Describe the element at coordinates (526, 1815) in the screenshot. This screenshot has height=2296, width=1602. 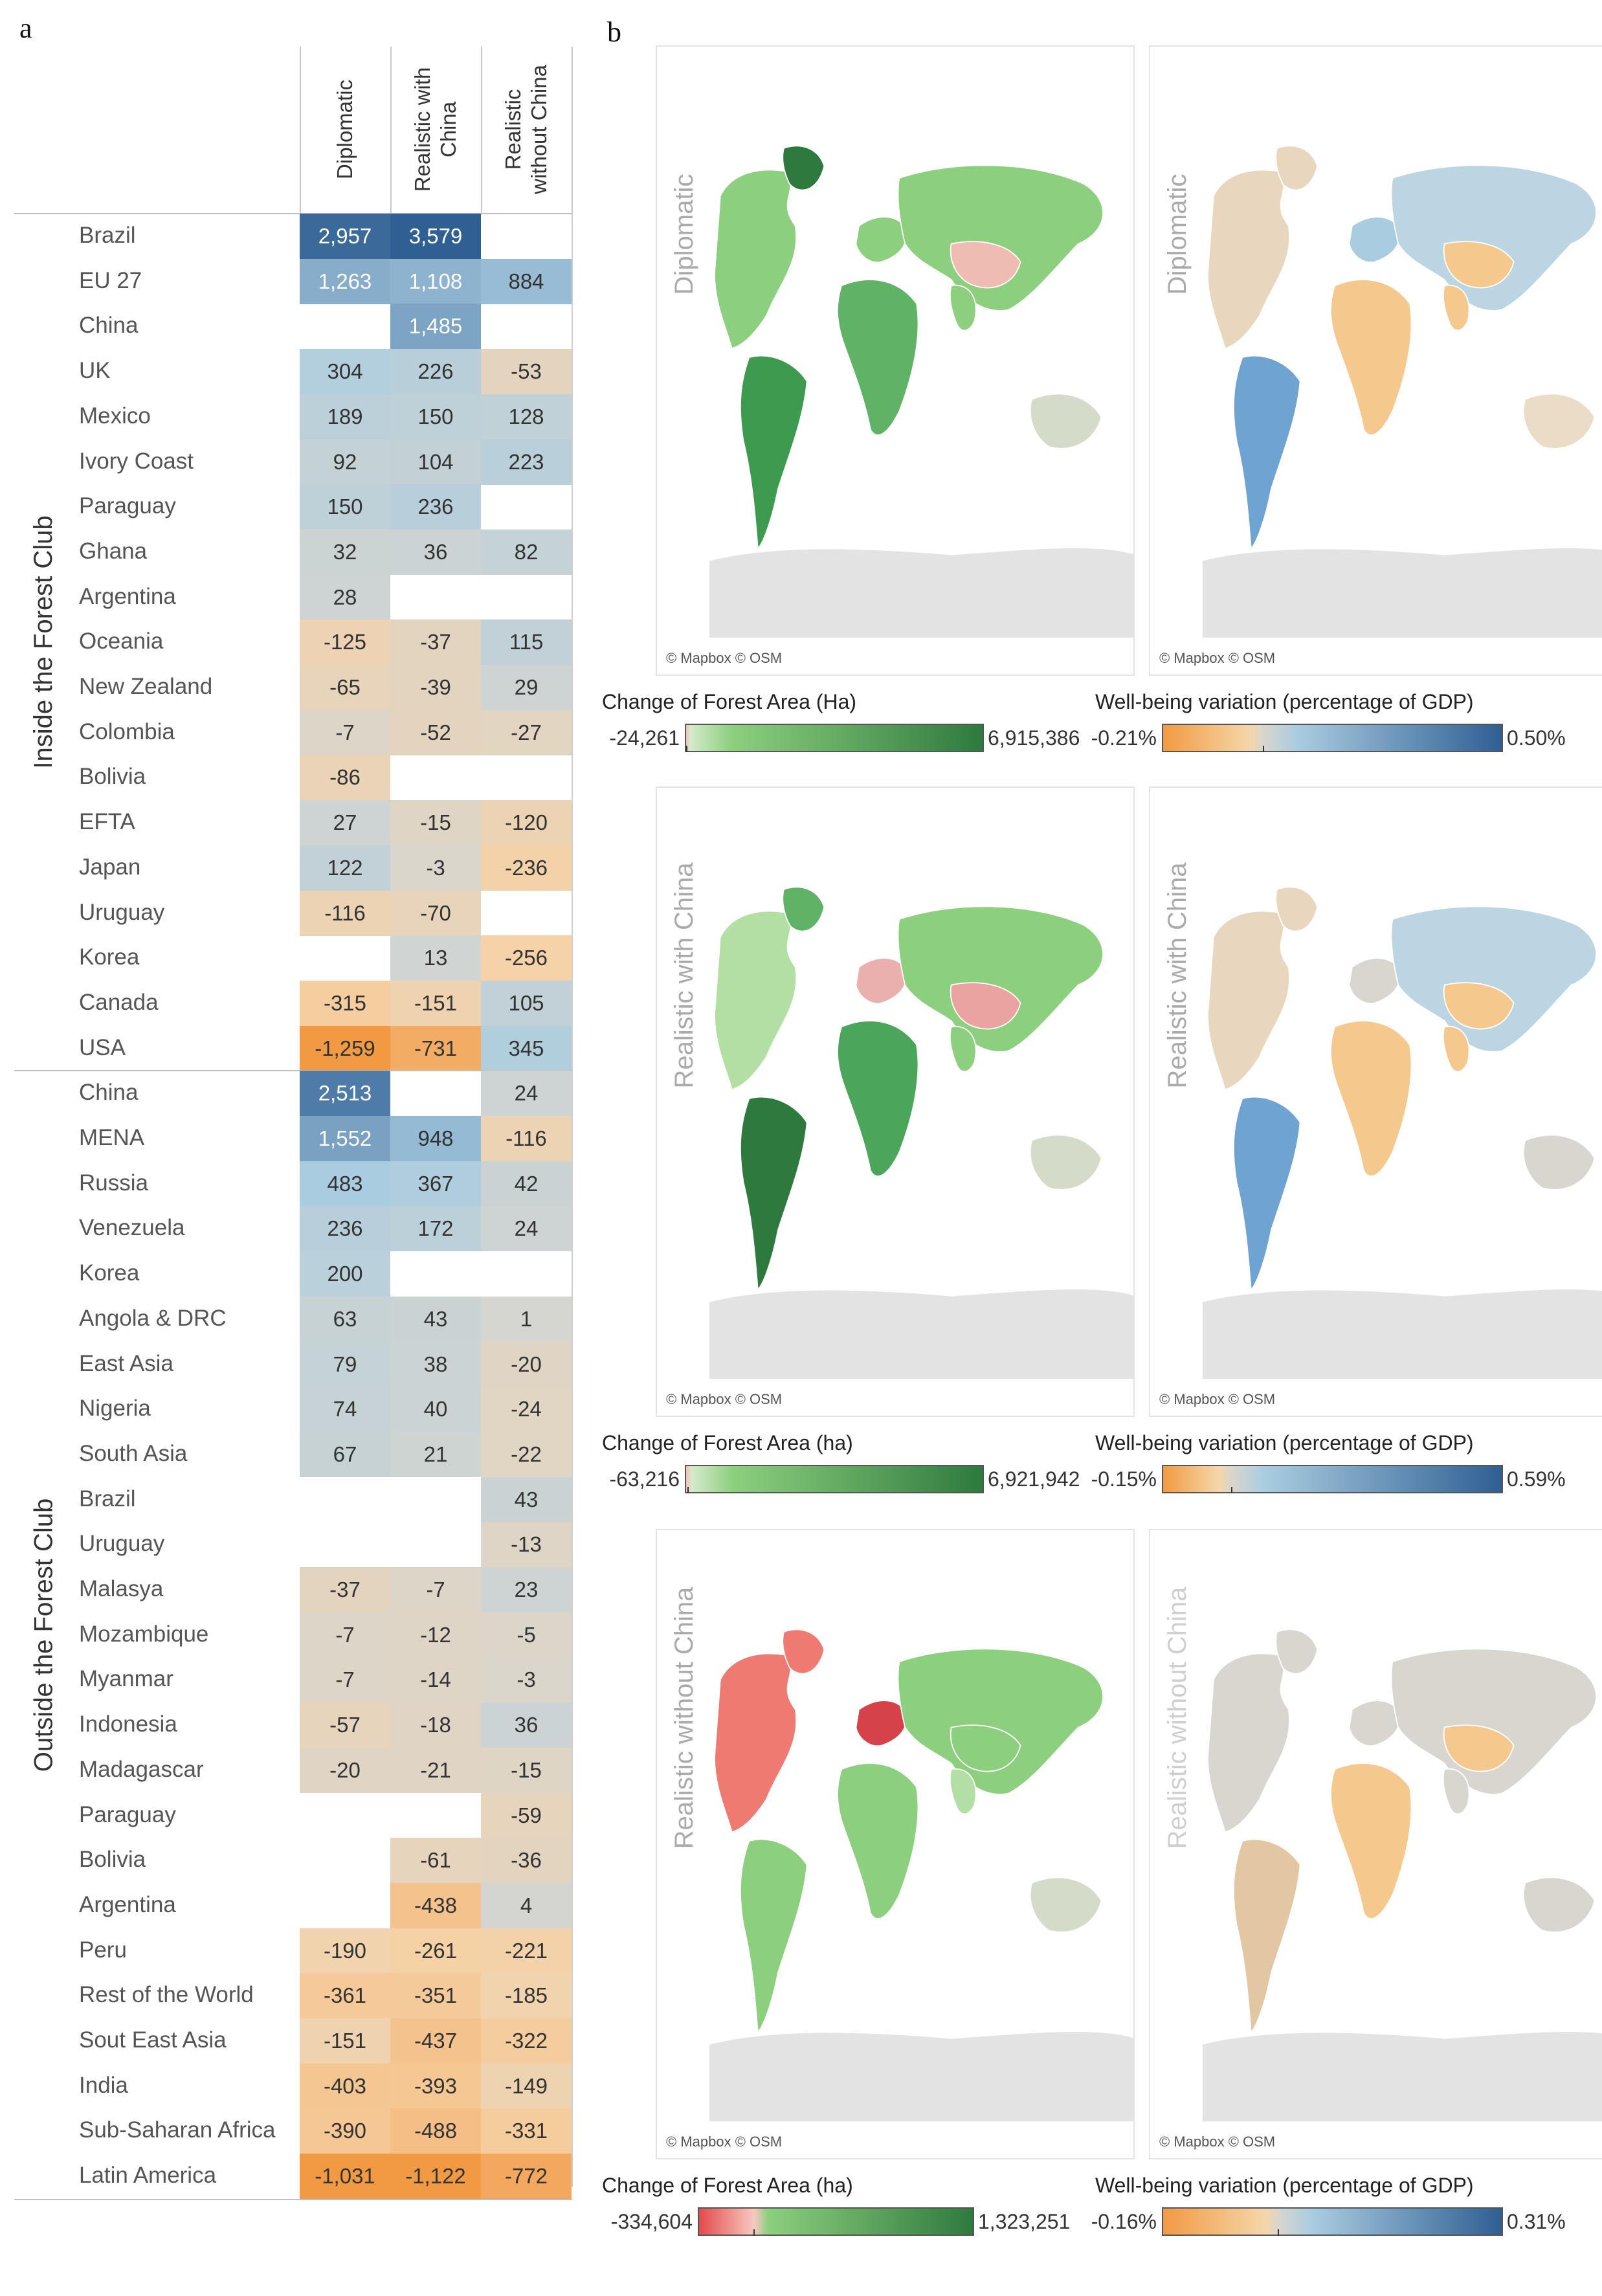
I see `table-cell: -59` at that location.